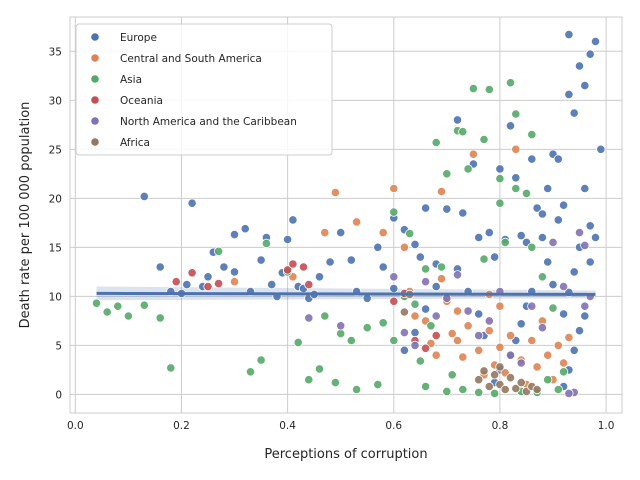  What do you see at coordinates (55, 52) in the screenshot?
I see `y-tick-label: 35` at bounding box center [55, 52].